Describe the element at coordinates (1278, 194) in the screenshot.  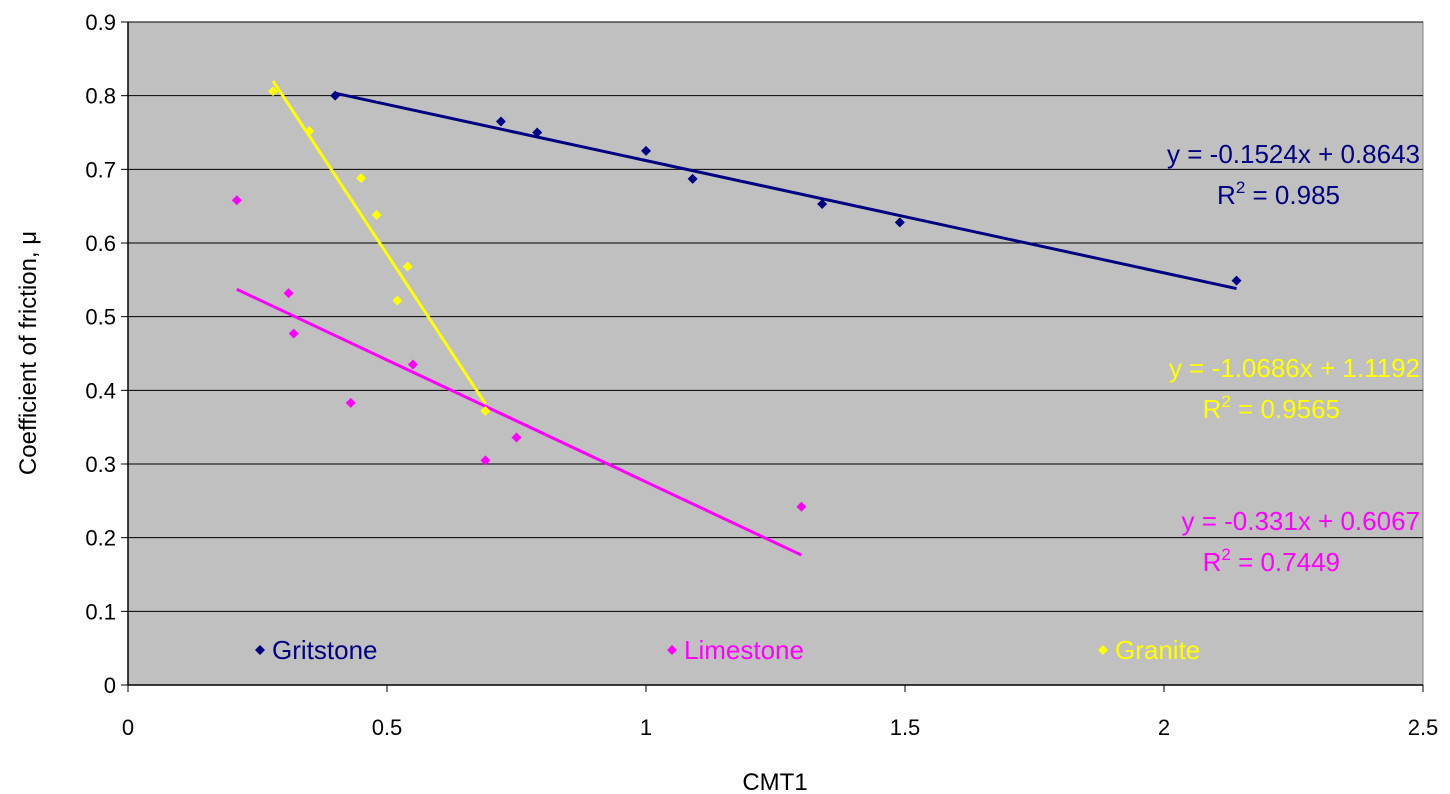
I see `r-squared-gritstone: R2 = 0.985` at that location.